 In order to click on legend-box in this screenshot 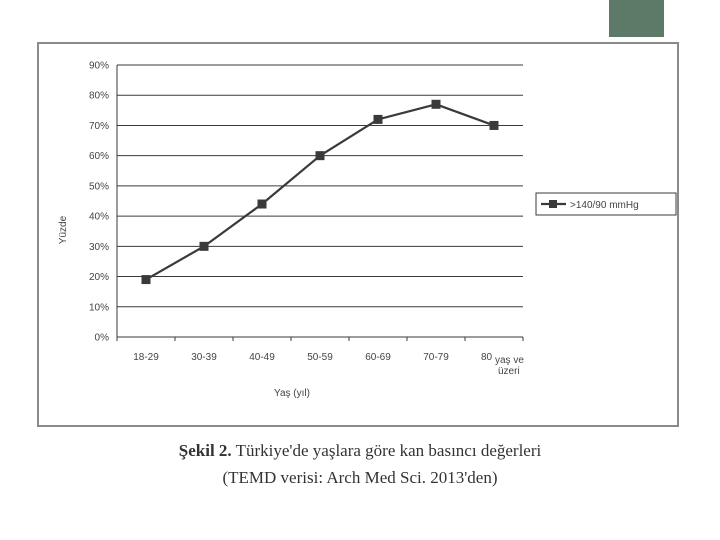, I will do `click(606, 204)`.